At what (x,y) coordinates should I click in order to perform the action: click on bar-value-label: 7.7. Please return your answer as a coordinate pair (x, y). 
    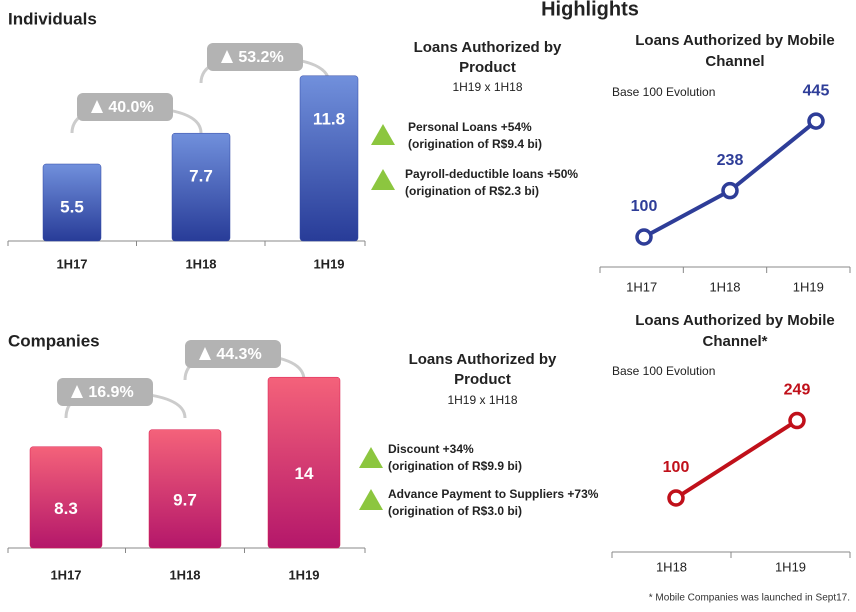
    Looking at the image, I should click on (201, 176).